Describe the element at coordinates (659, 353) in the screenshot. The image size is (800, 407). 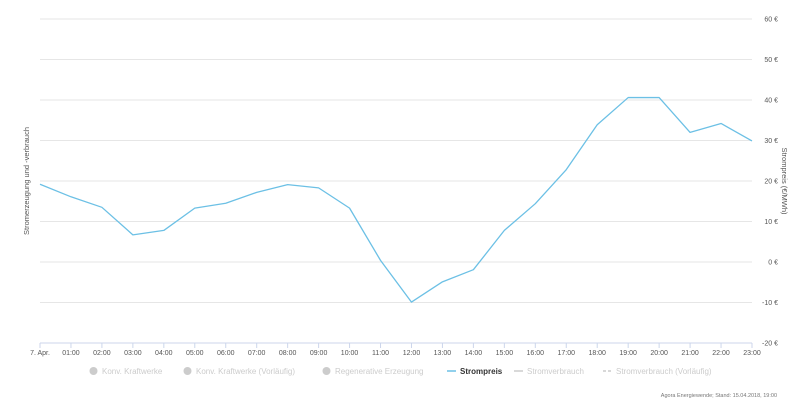
I see `x-tick-label: 20:00` at that location.